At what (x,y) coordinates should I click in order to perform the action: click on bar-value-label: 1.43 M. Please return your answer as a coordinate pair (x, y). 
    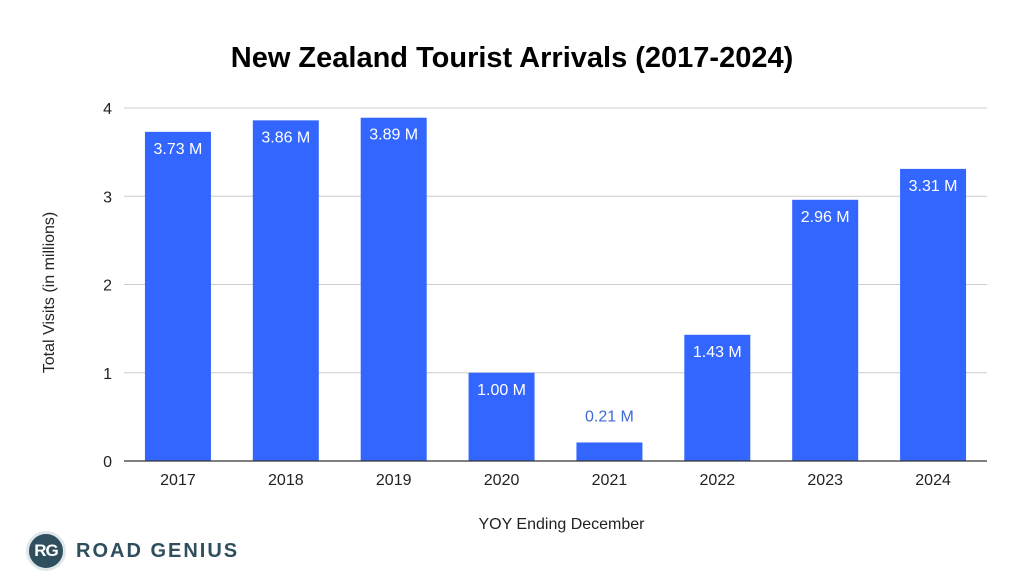
    Looking at the image, I should click on (717, 352).